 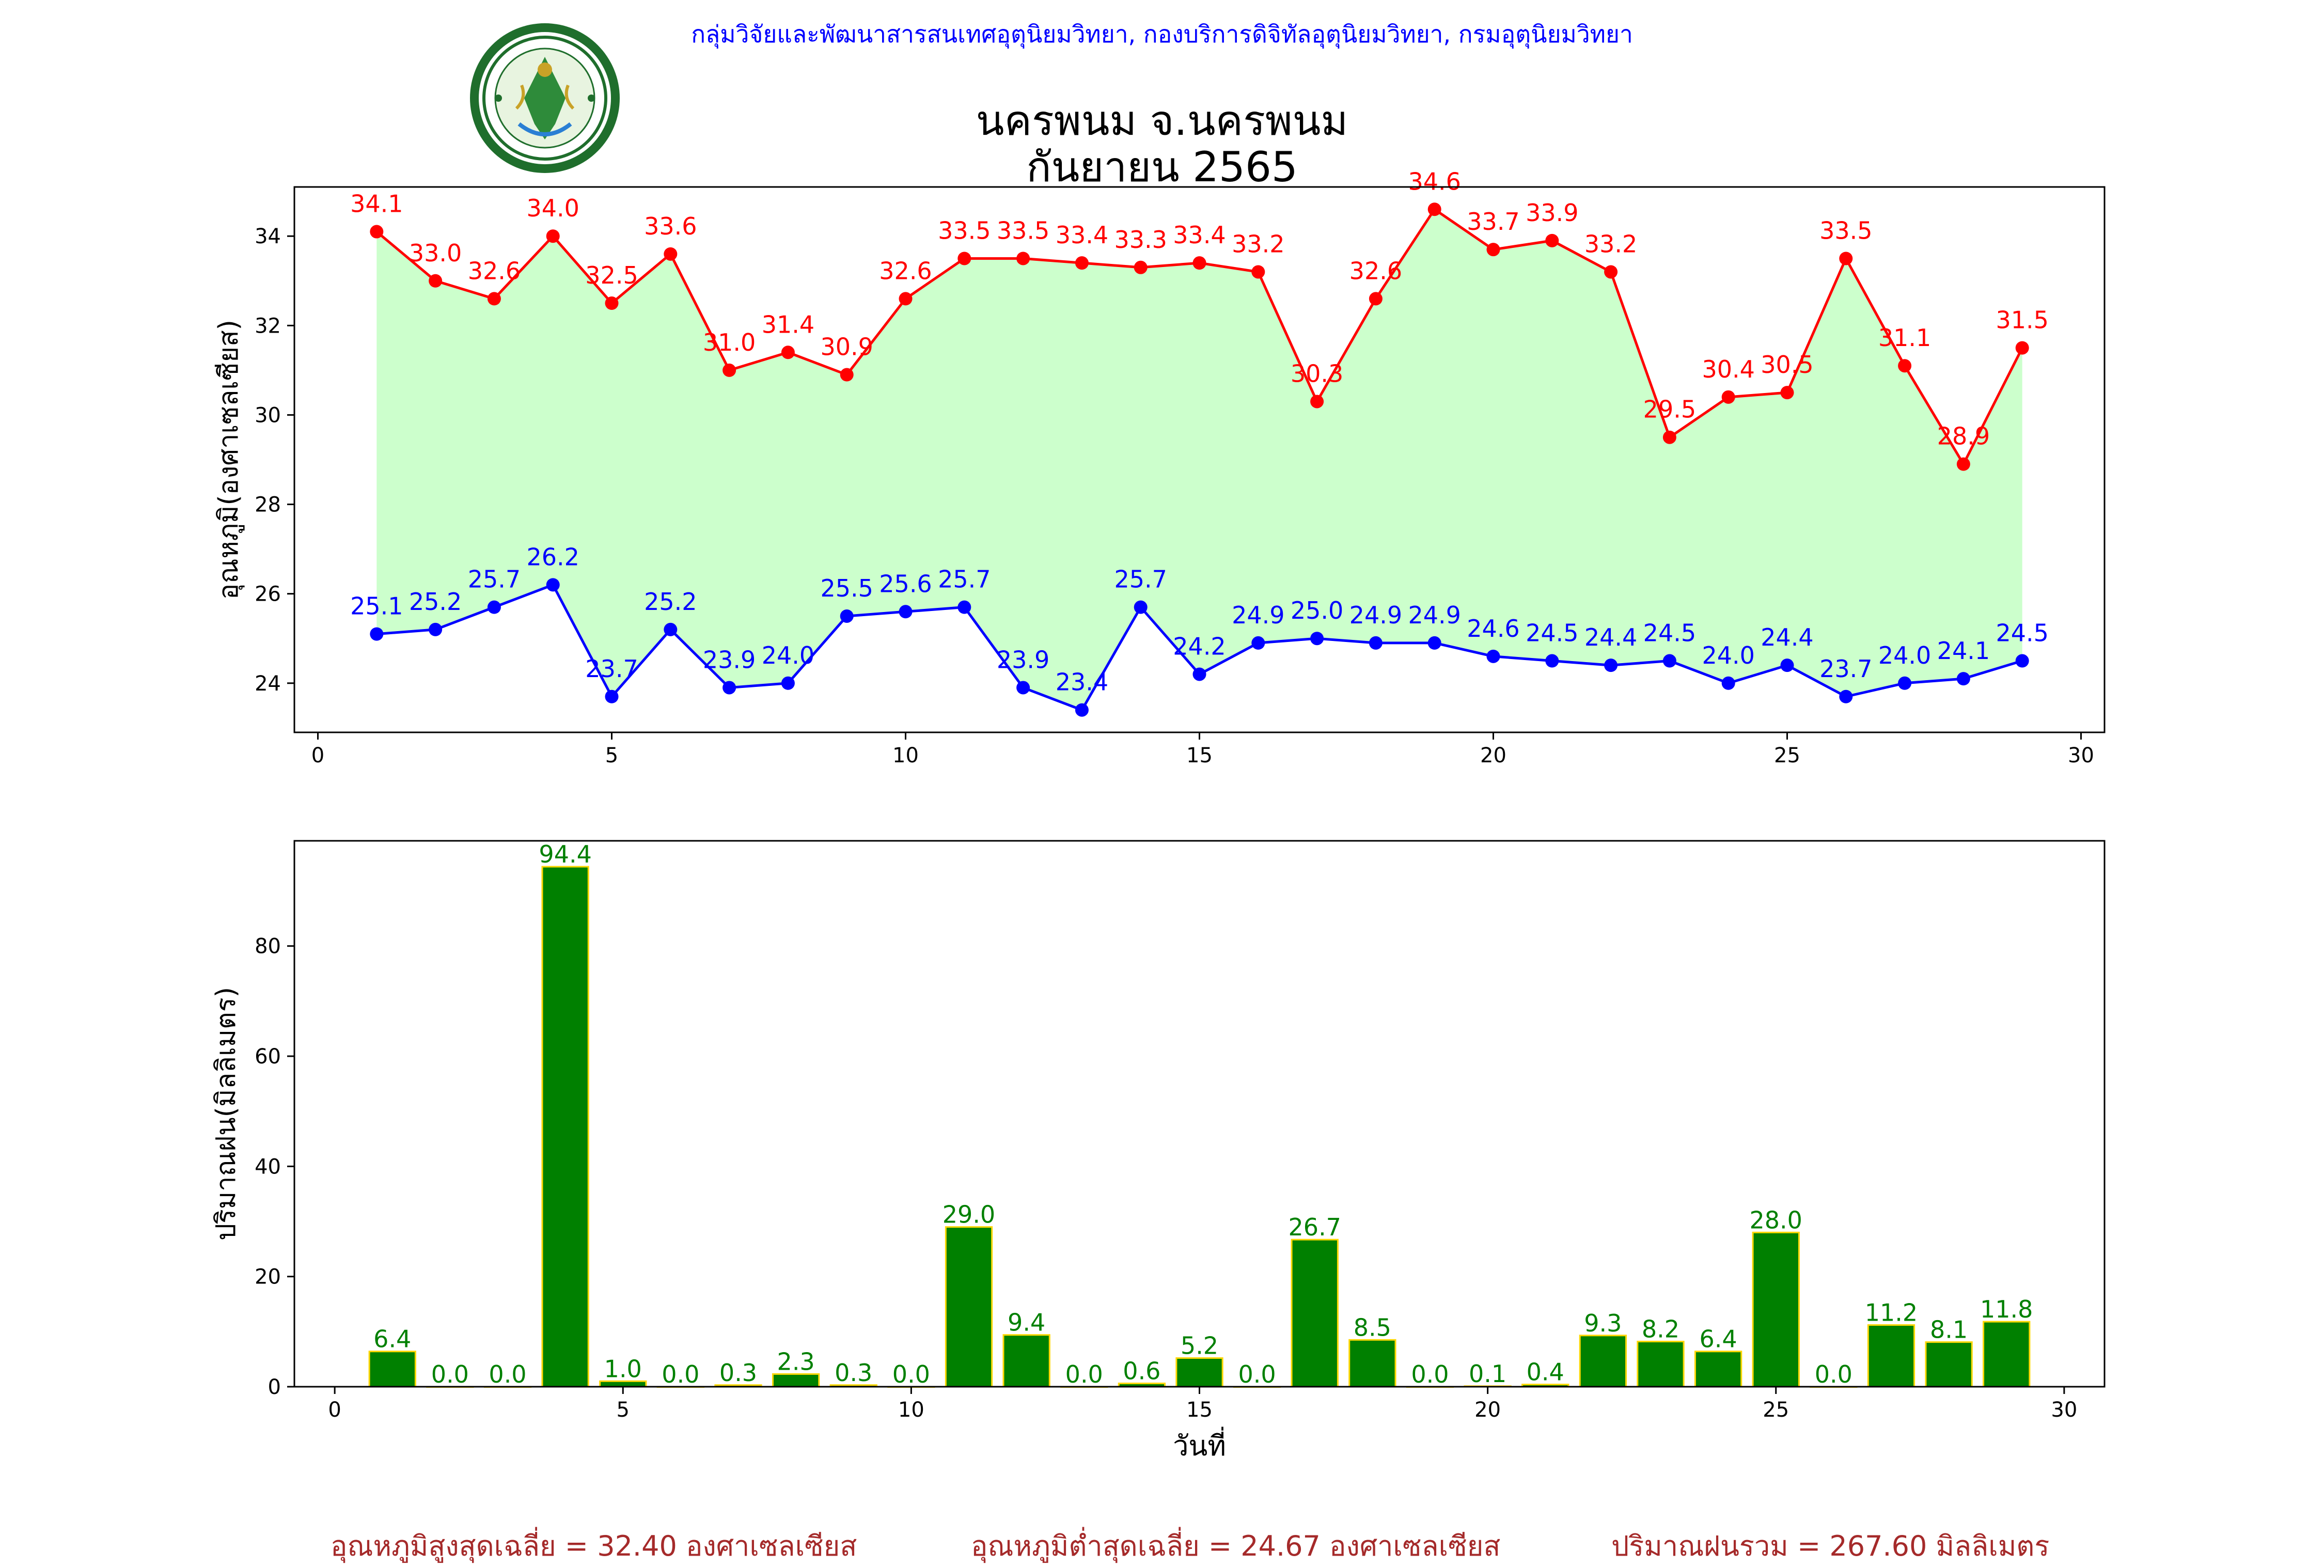 What do you see at coordinates (2007, 1309) in the screenshot?
I see `rain-bar-label: 11.8` at bounding box center [2007, 1309].